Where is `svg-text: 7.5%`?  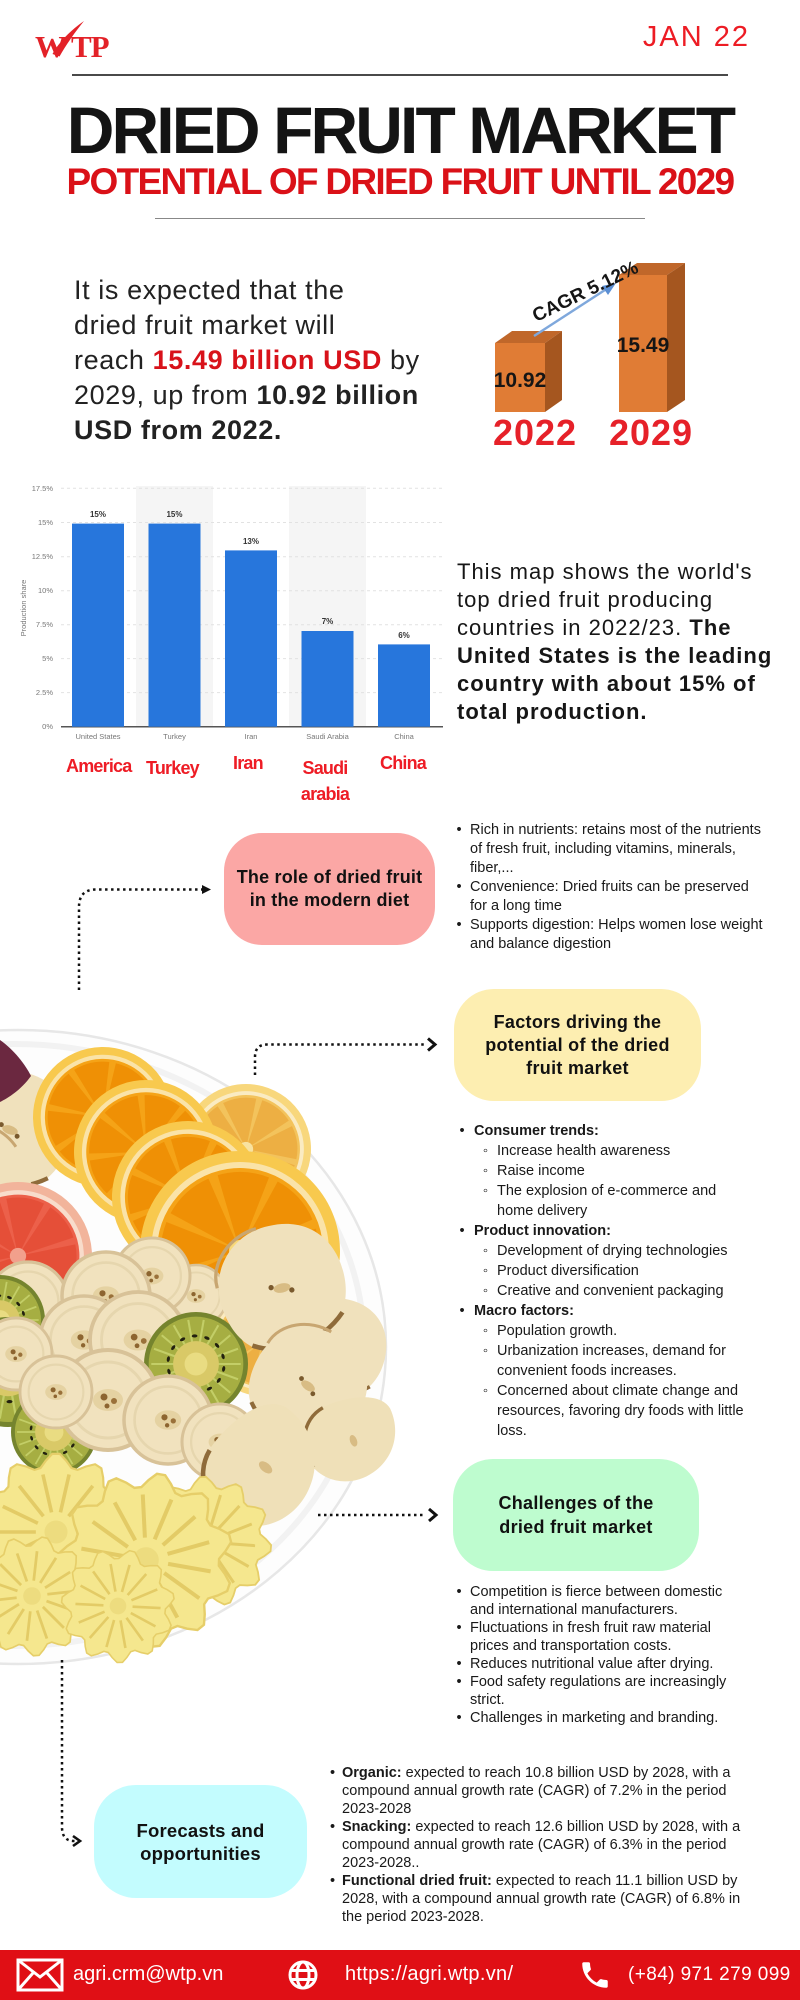
svg-text: 7.5% is located at coordinates (44, 624).